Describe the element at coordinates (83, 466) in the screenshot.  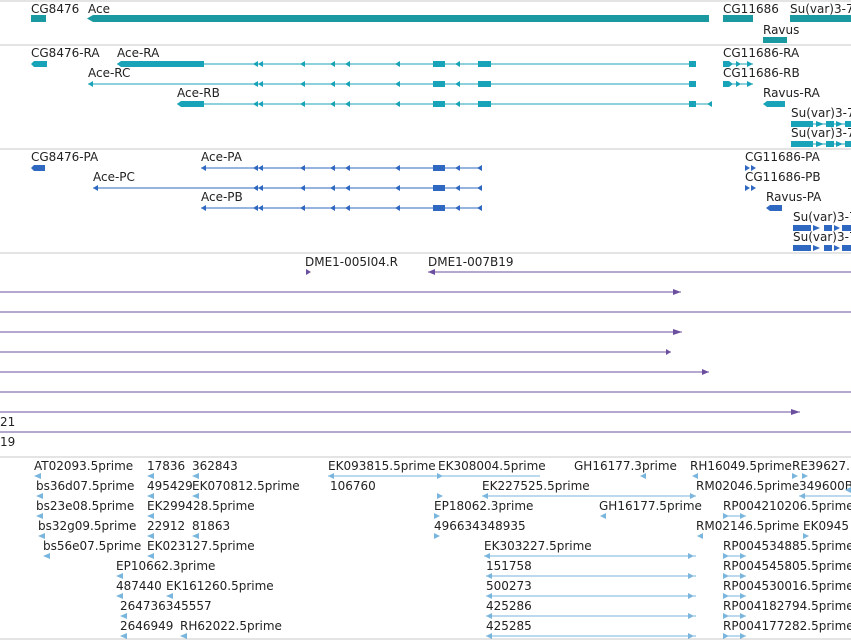
I see `est-label: AT02093.5prime` at that location.